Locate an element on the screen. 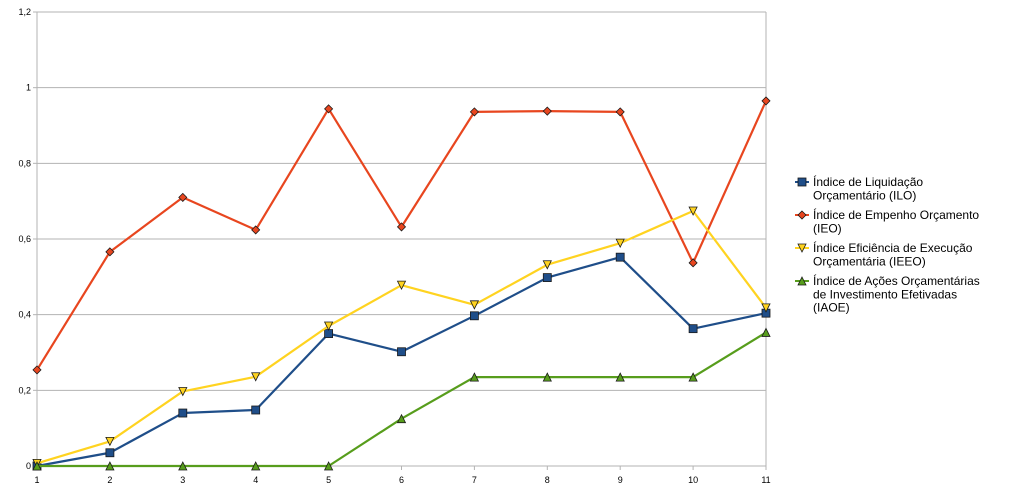  x-tick-label: 5 is located at coordinates (328, 480).